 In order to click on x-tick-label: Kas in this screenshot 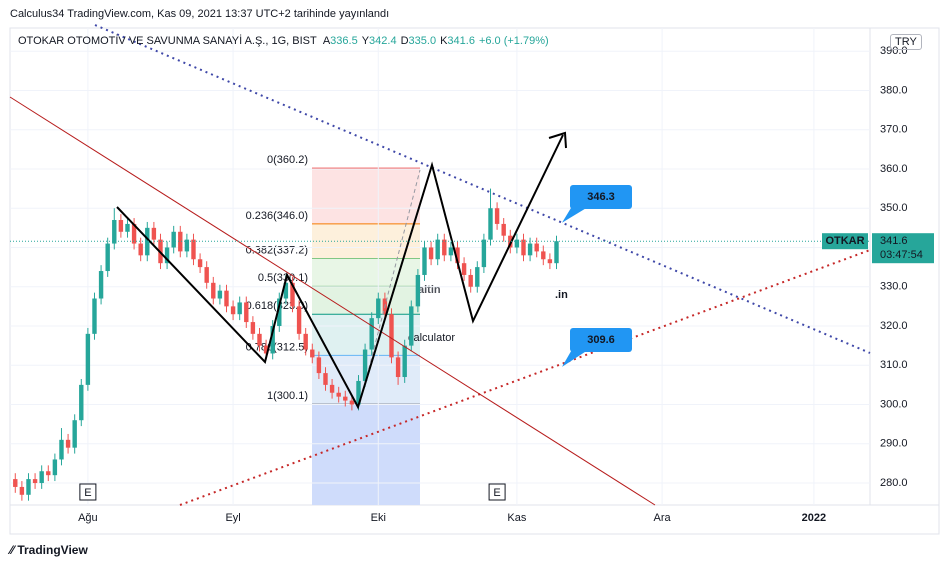, I will do `click(516, 518)`.